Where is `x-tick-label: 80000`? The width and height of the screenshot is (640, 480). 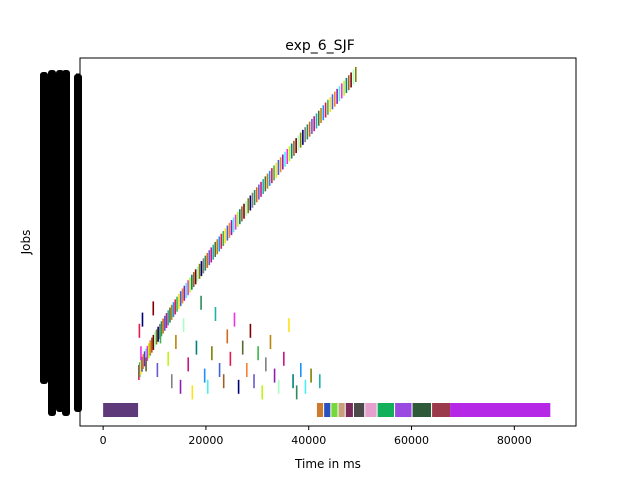 x-tick-label: 80000 is located at coordinates (514, 440).